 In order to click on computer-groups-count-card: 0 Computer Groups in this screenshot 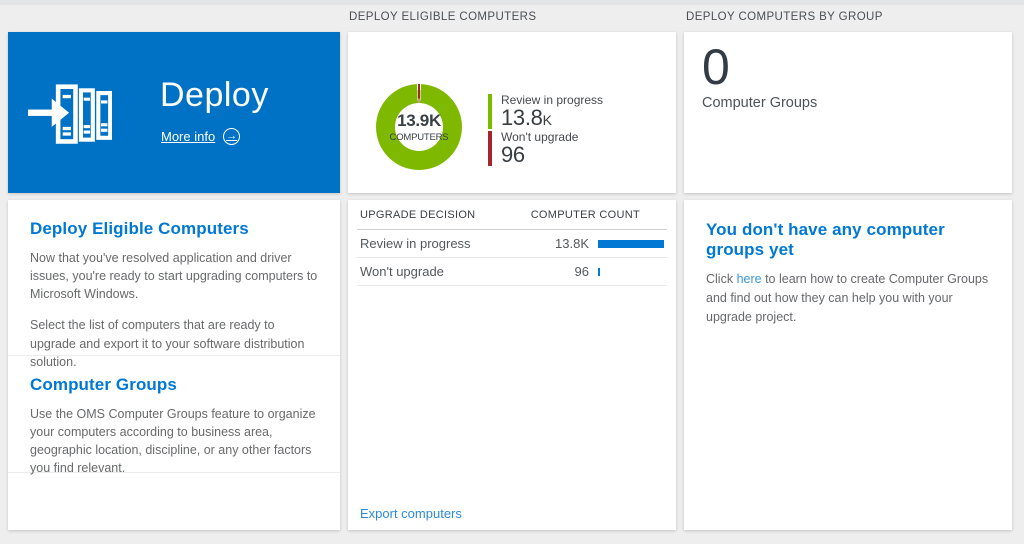, I will do `click(848, 112)`.